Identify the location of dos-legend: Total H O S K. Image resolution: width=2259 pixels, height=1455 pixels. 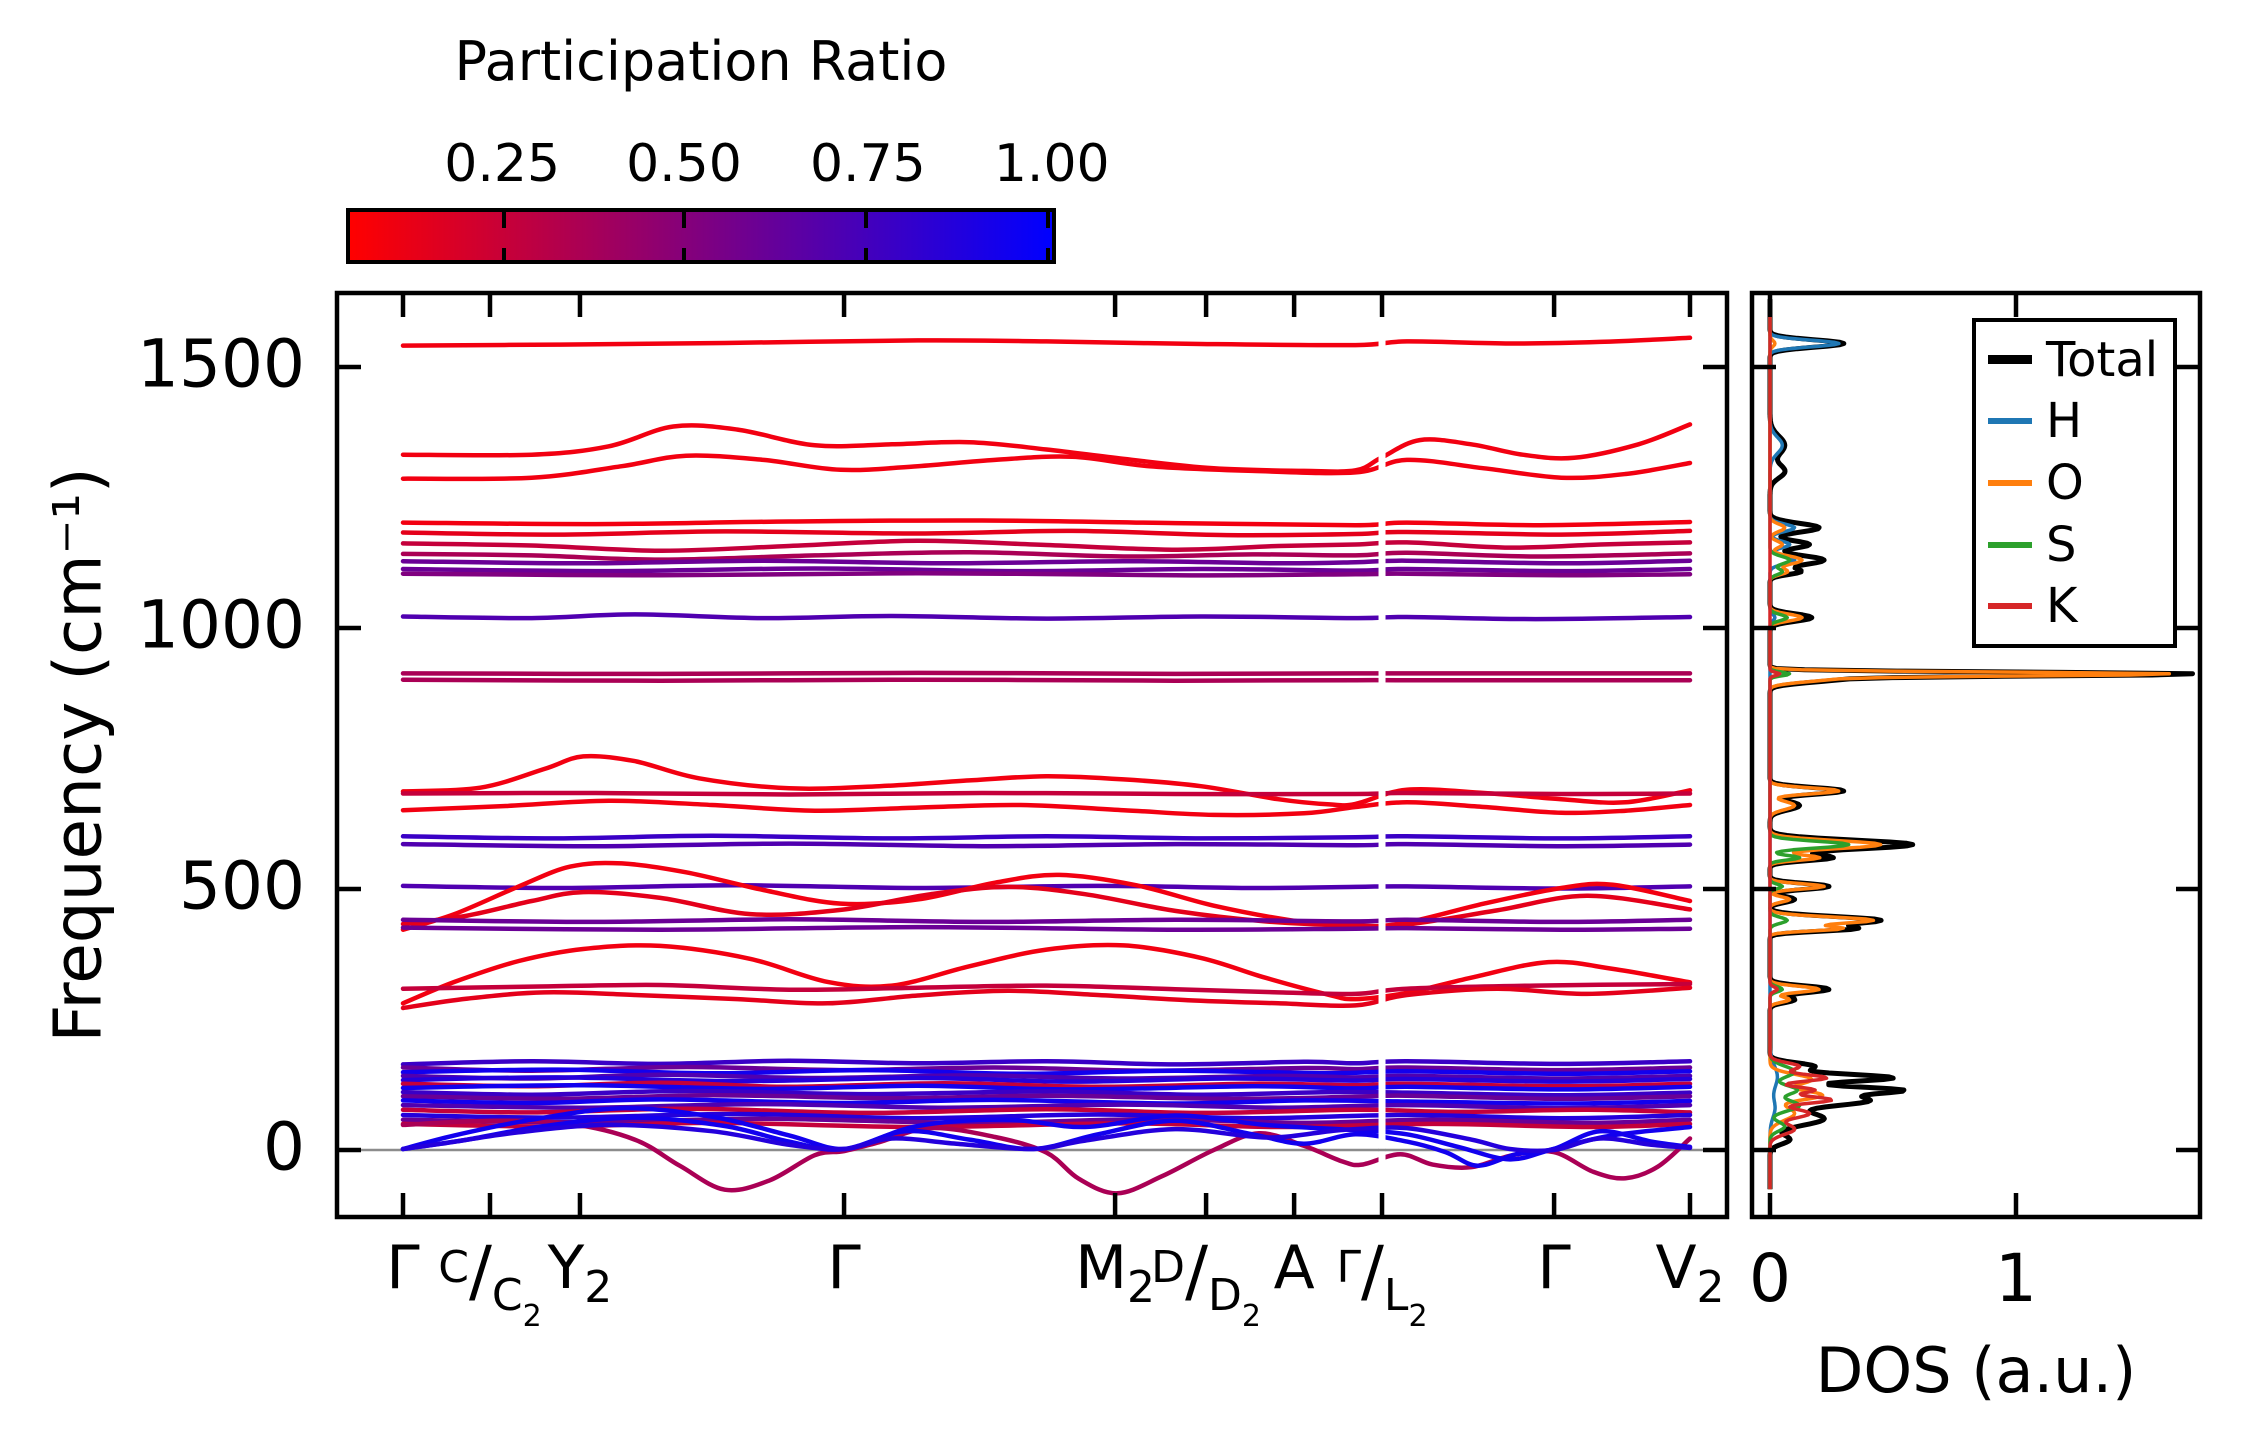
(2074, 483).